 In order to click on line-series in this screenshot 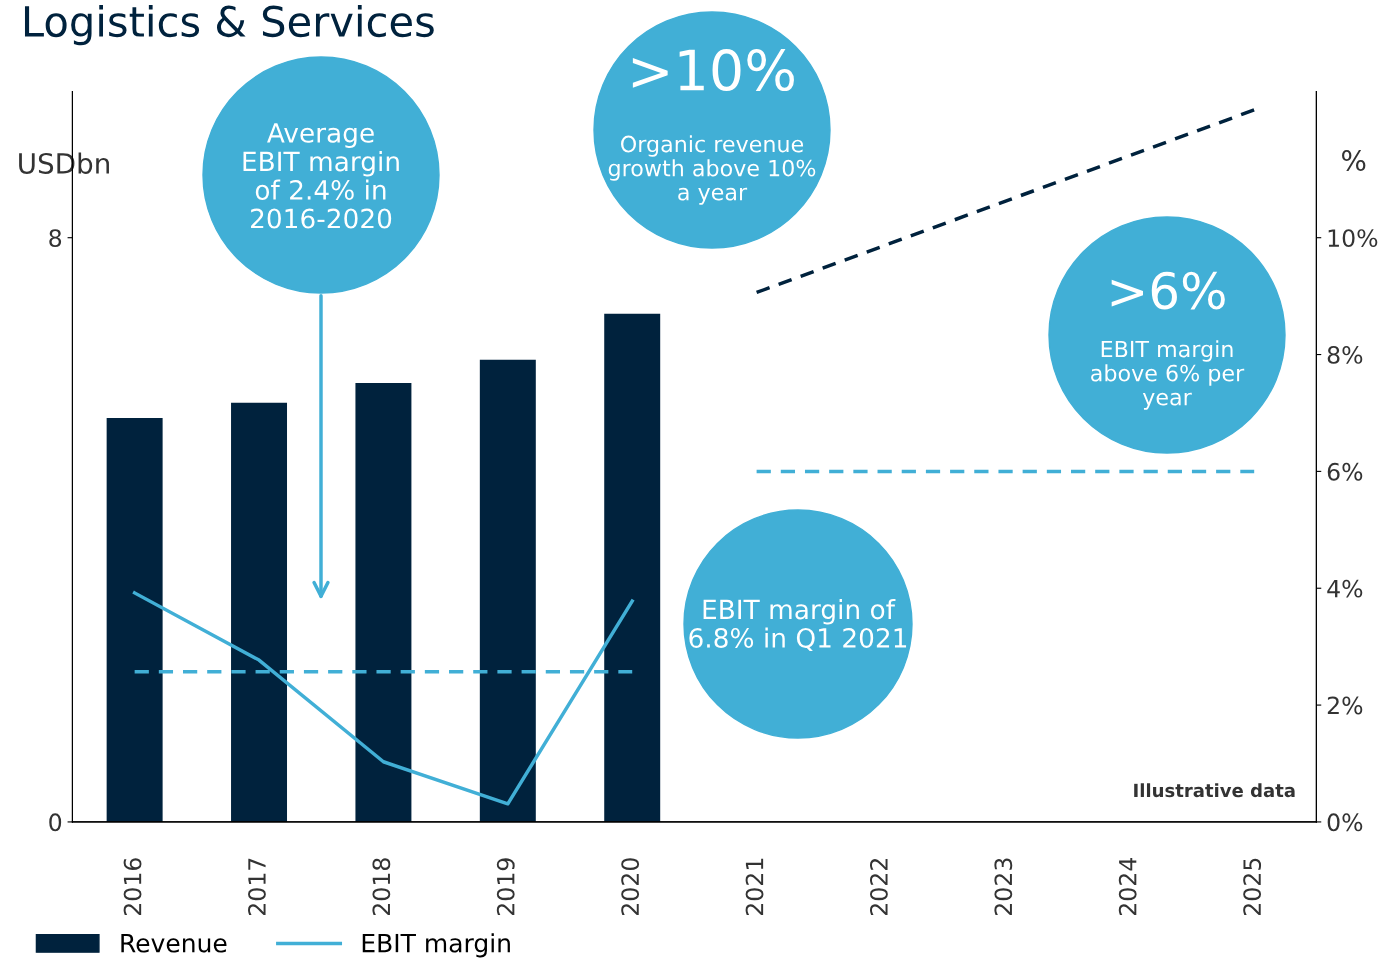, I will do `click(383, 698)`.